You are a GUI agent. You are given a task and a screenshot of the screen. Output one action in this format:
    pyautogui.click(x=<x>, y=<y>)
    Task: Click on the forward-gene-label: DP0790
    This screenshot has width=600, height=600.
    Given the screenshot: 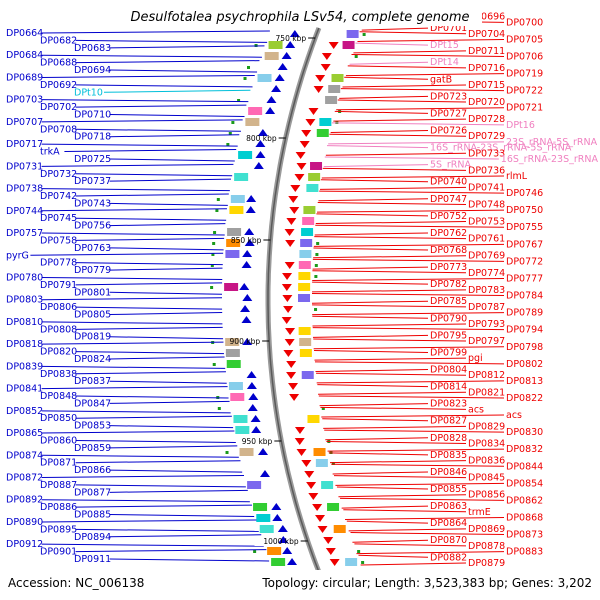 What is the action you would take?
    pyautogui.click(x=448, y=318)
    